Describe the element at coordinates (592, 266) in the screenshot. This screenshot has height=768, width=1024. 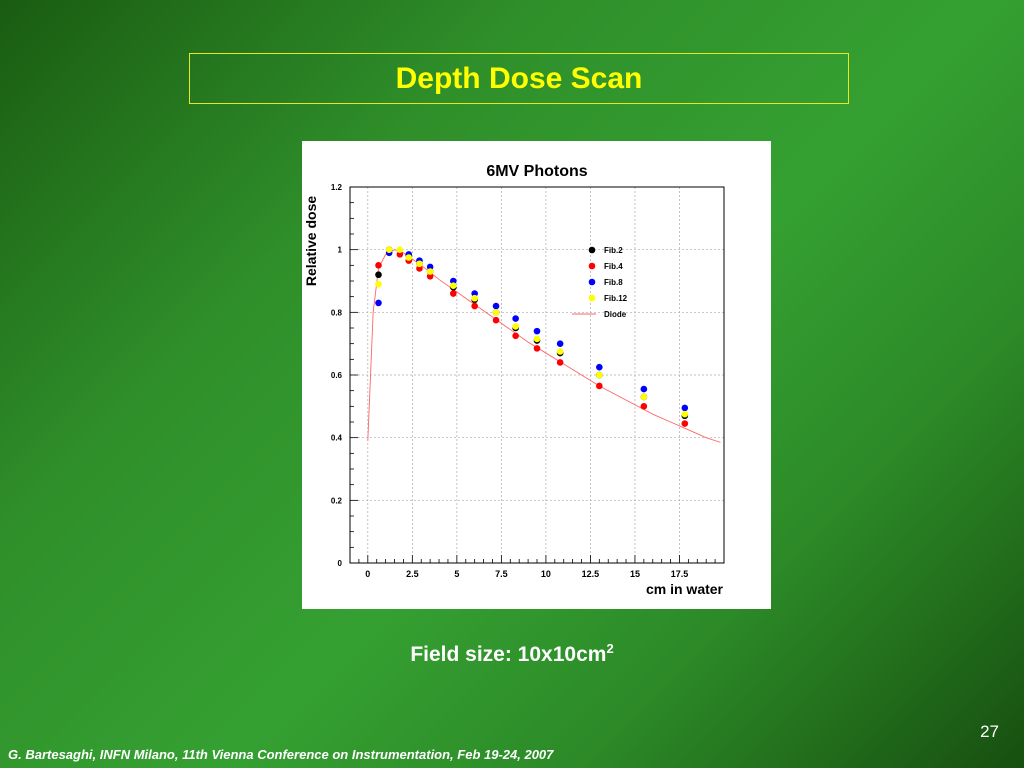
I see `legend-swatch-fib4` at that location.